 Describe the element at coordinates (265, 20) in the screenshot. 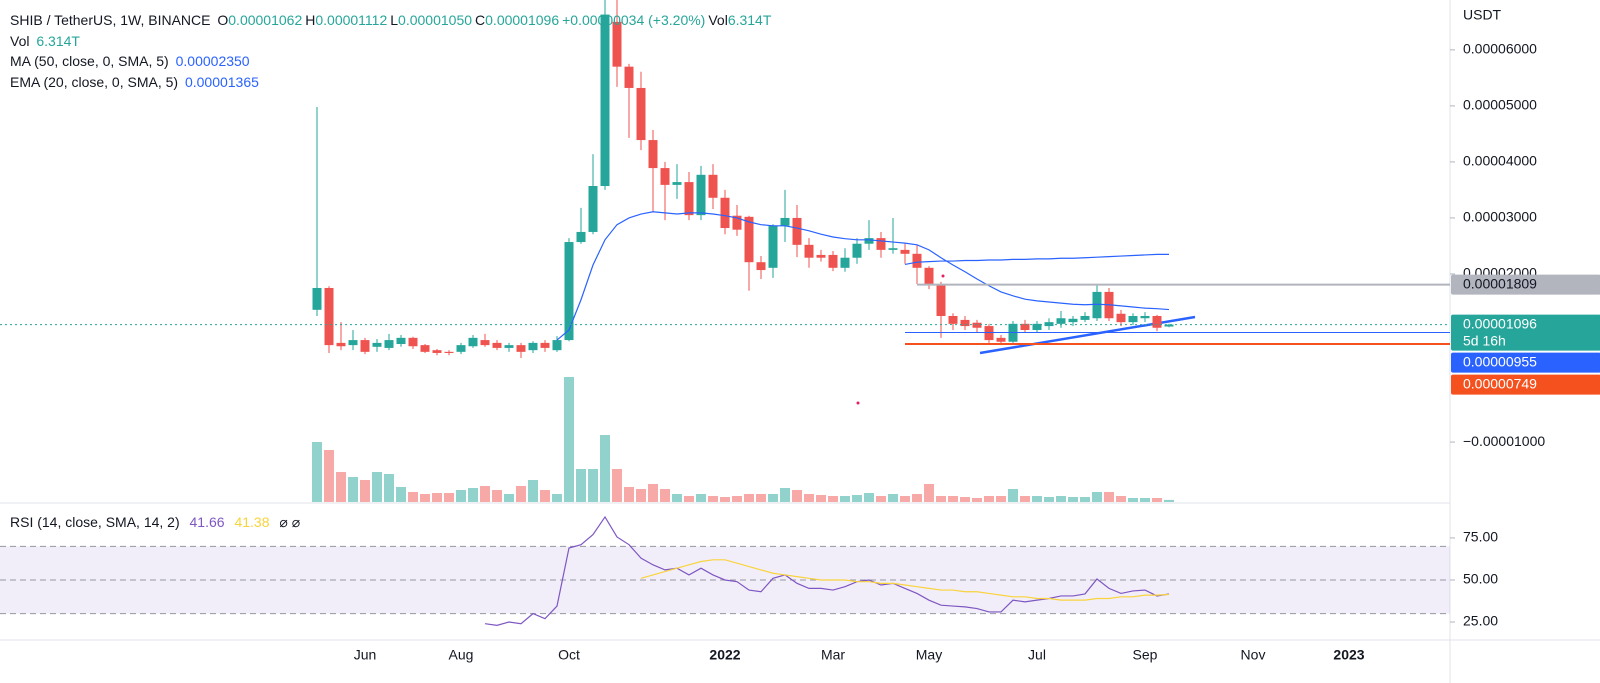

I see `ohlc-value: 0.00001062` at that location.